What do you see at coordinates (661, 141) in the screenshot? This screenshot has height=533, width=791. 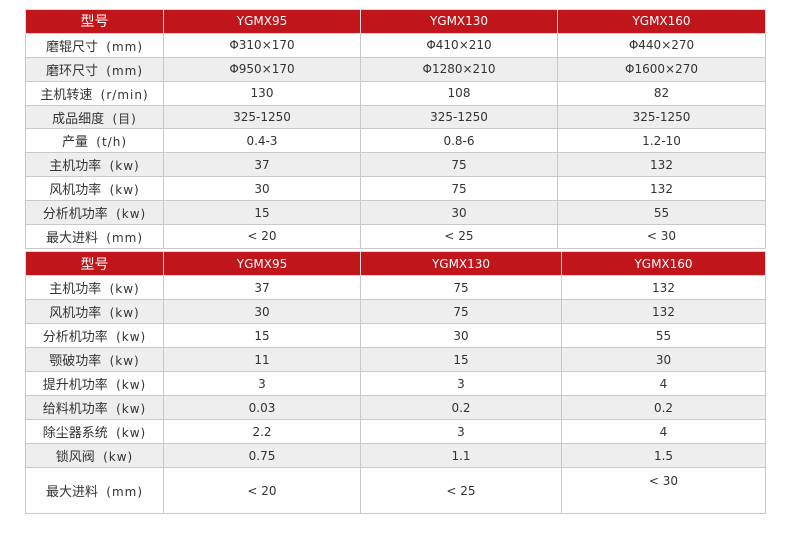 I see `value-cell: 1.2-10` at bounding box center [661, 141].